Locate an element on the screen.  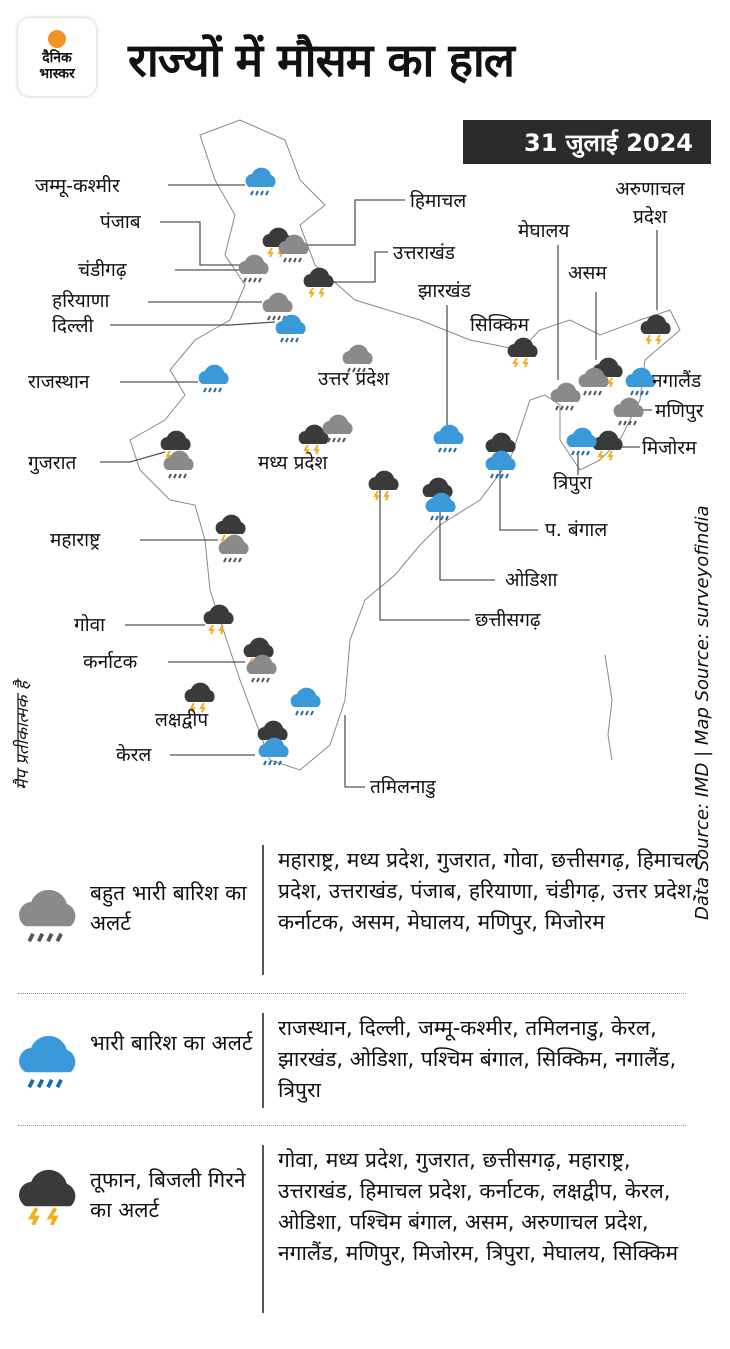
andaman-islands is located at coordinates (608, 707).